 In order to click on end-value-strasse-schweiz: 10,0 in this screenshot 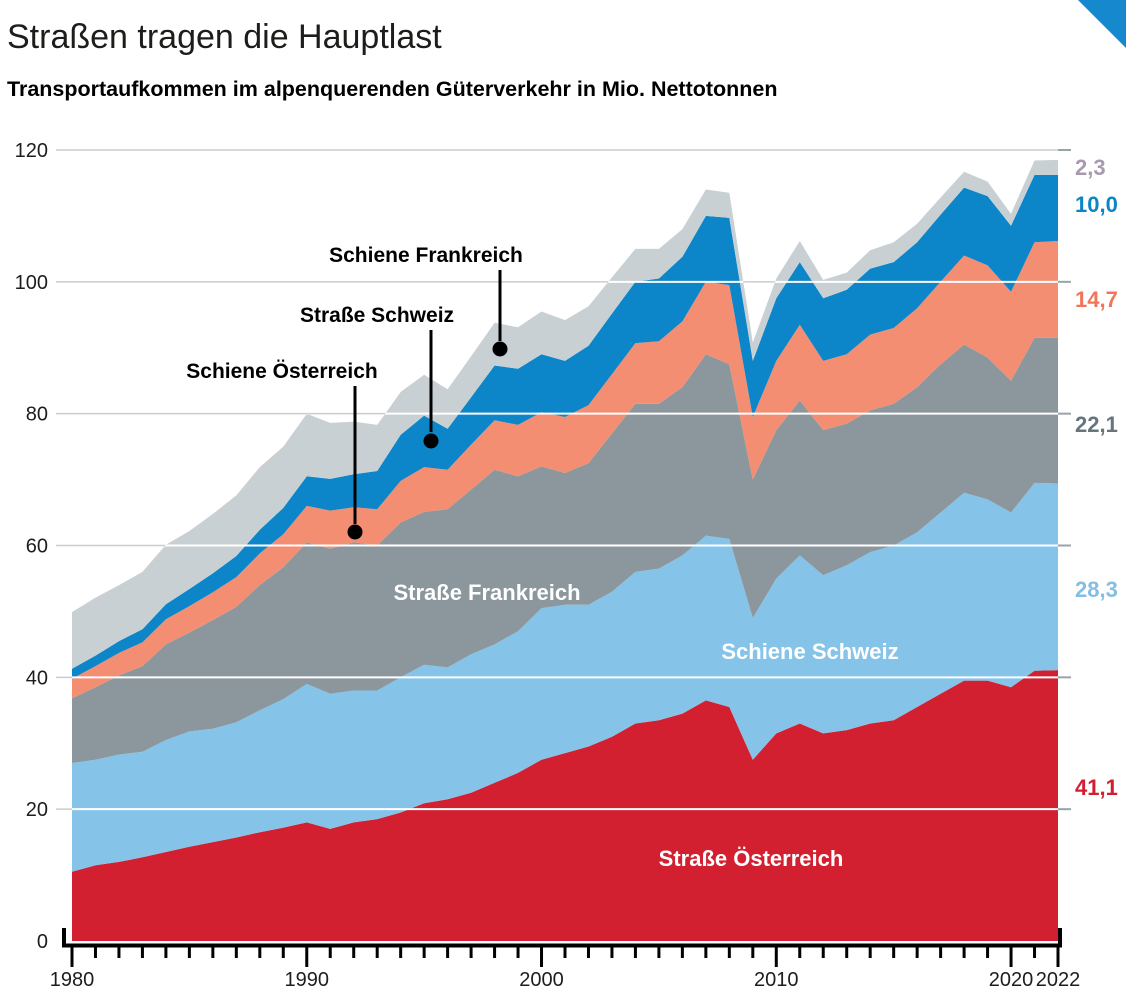, I will do `click(1096, 204)`.